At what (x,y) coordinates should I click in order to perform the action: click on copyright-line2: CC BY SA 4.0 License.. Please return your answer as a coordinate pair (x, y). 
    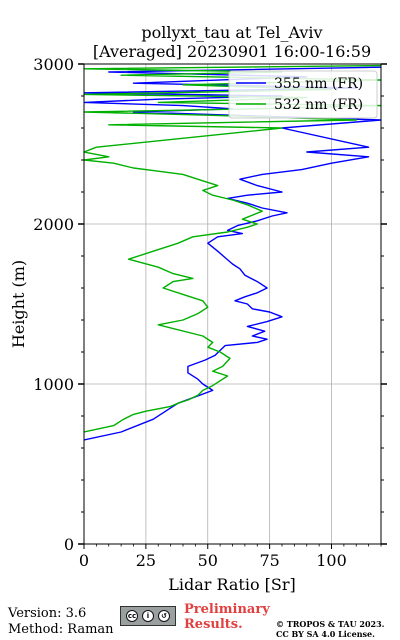
    Looking at the image, I should click on (325, 634).